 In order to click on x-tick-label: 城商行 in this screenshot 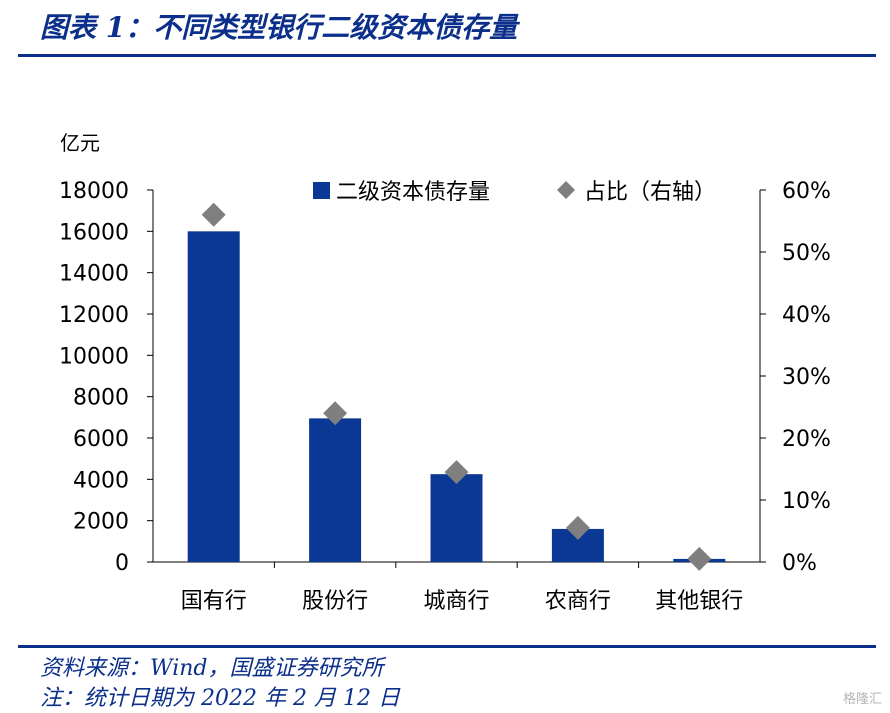, I will do `click(456, 601)`.